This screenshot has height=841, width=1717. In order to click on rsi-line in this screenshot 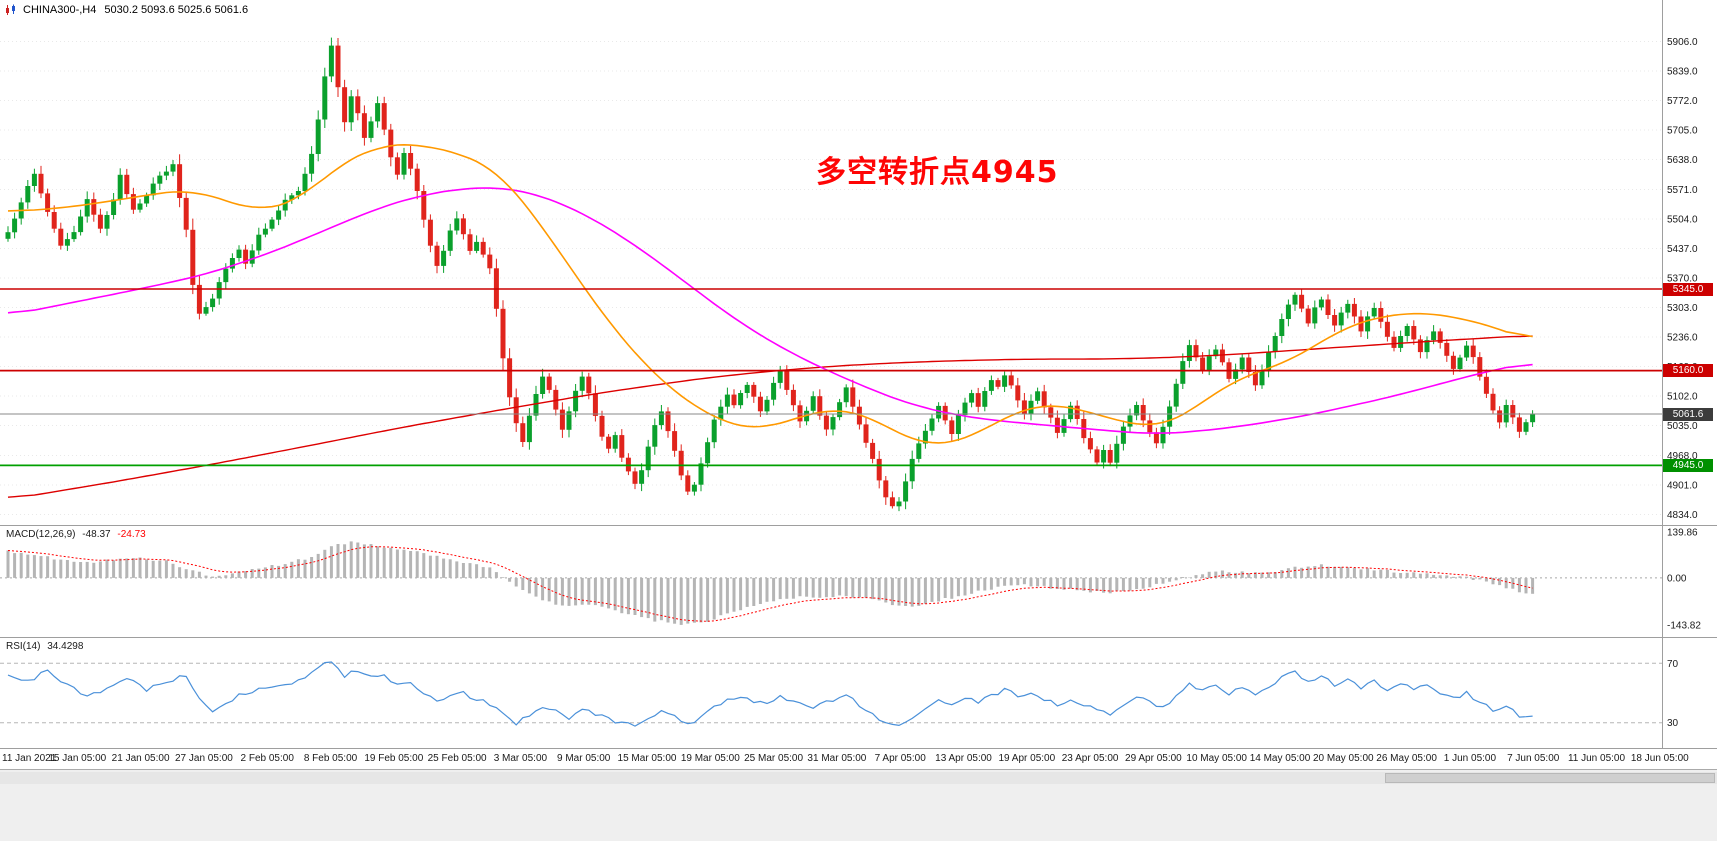, I will do `click(770, 694)`.